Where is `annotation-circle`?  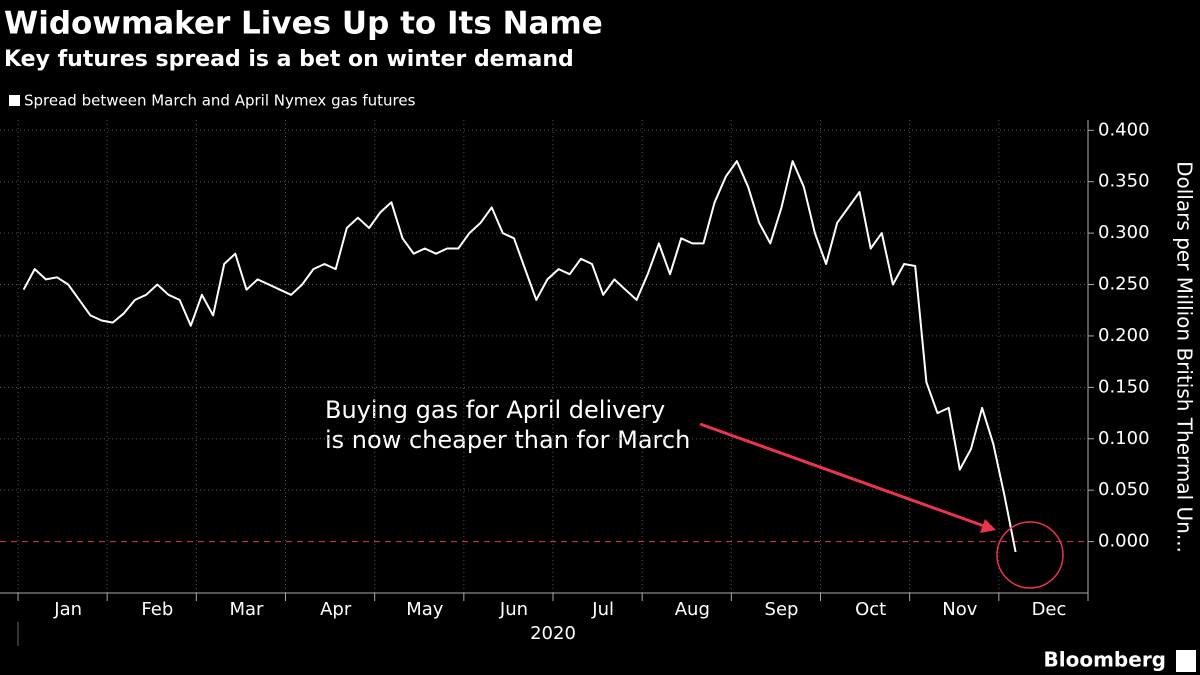
annotation-circle is located at coordinates (1030, 555).